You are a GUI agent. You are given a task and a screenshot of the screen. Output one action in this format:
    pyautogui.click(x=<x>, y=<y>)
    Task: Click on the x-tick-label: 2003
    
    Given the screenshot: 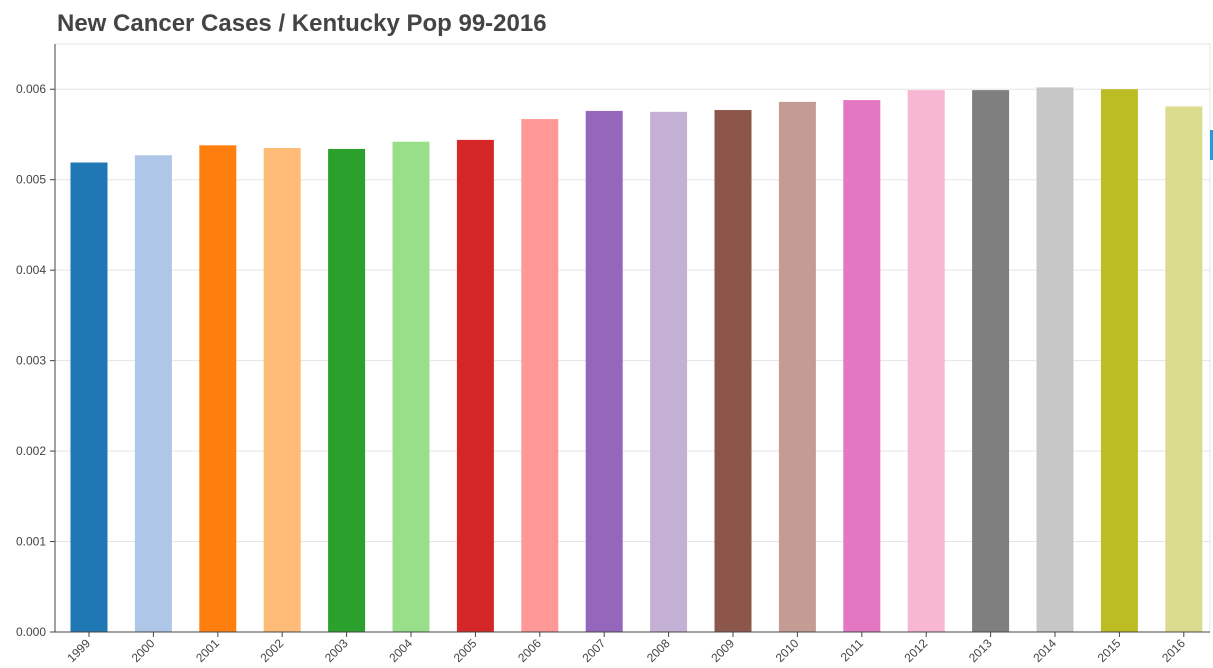 What is the action you would take?
    pyautogui.click(x=336, y=650)
    